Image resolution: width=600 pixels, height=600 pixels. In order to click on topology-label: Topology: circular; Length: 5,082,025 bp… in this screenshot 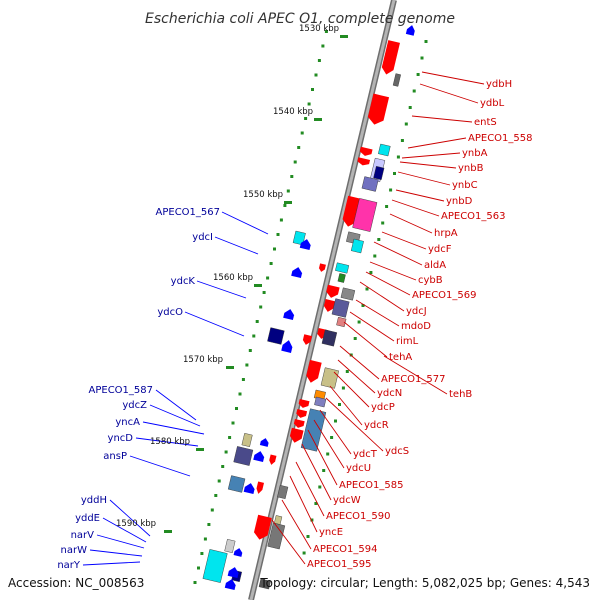, I will do `click(424, 583)`.